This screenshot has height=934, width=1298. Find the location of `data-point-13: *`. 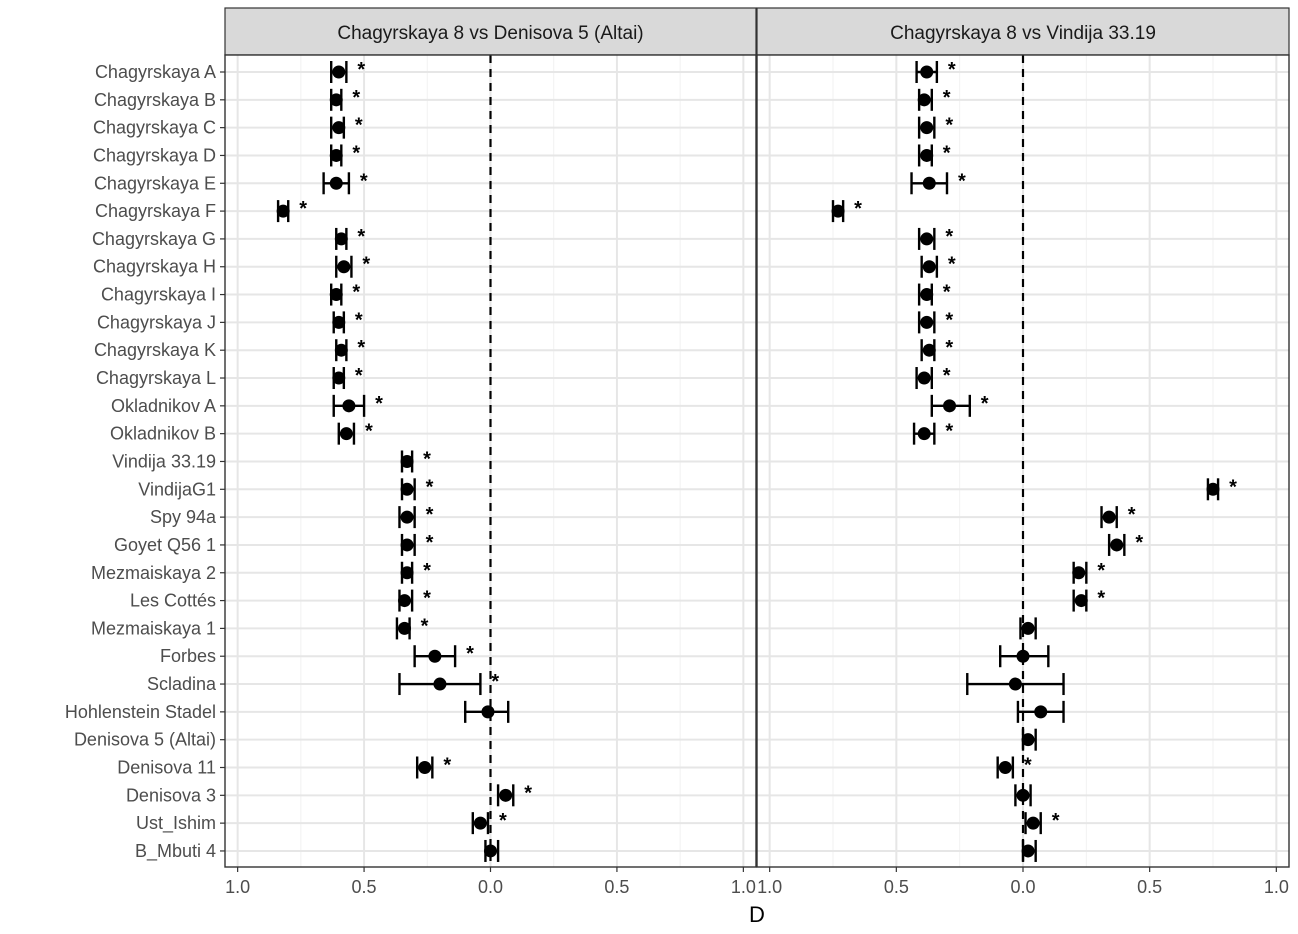

data-point-13: * is located at coordinates (959, 405).